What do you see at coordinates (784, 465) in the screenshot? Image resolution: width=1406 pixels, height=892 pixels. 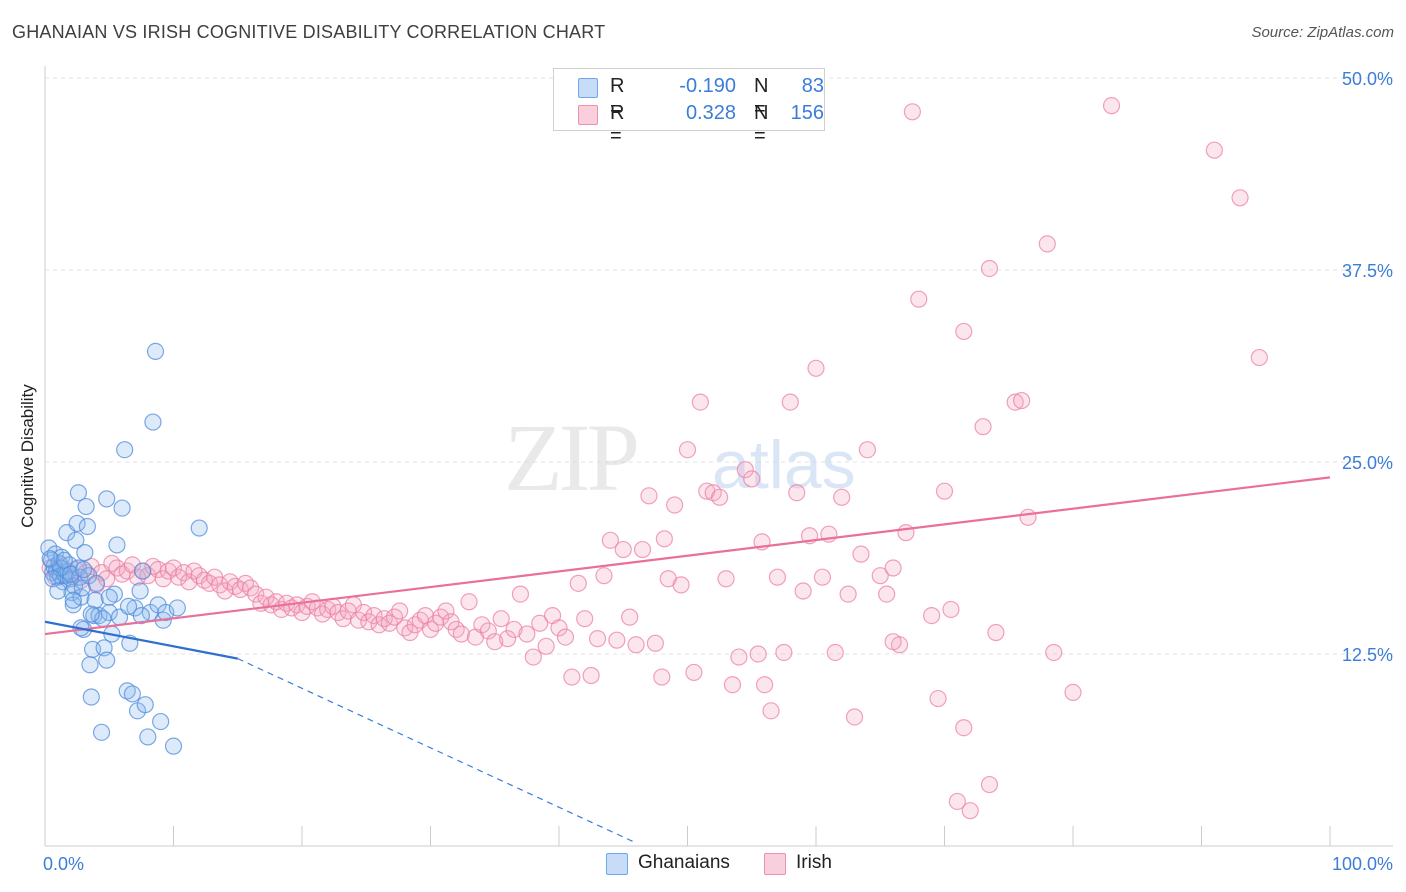 I see `watermark-atlas: atlas` at bounding box center [784, 465].